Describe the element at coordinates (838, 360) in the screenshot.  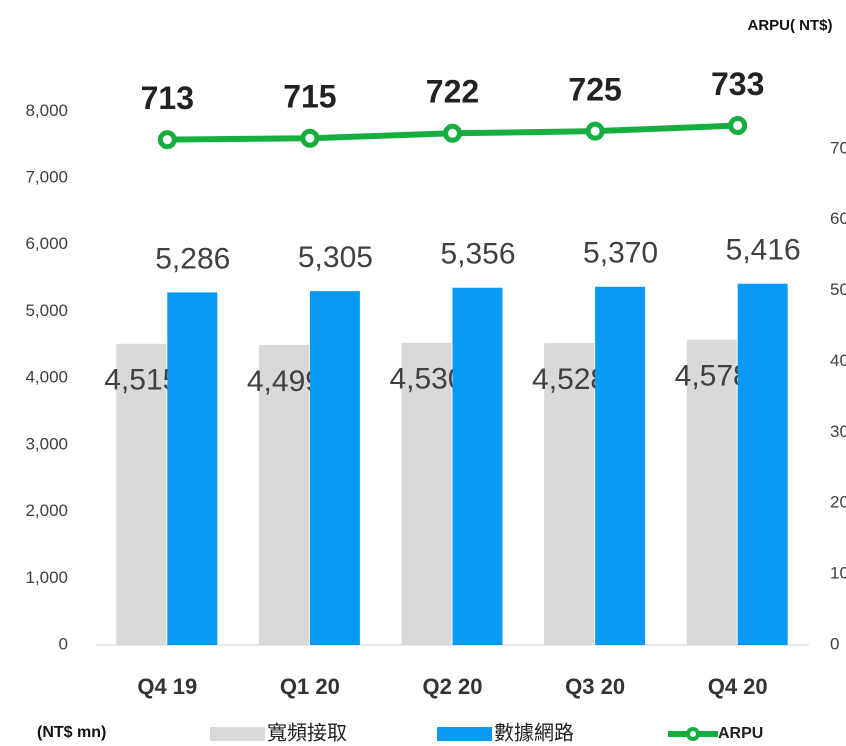
I see `y2-tick-label: 400` at that location.